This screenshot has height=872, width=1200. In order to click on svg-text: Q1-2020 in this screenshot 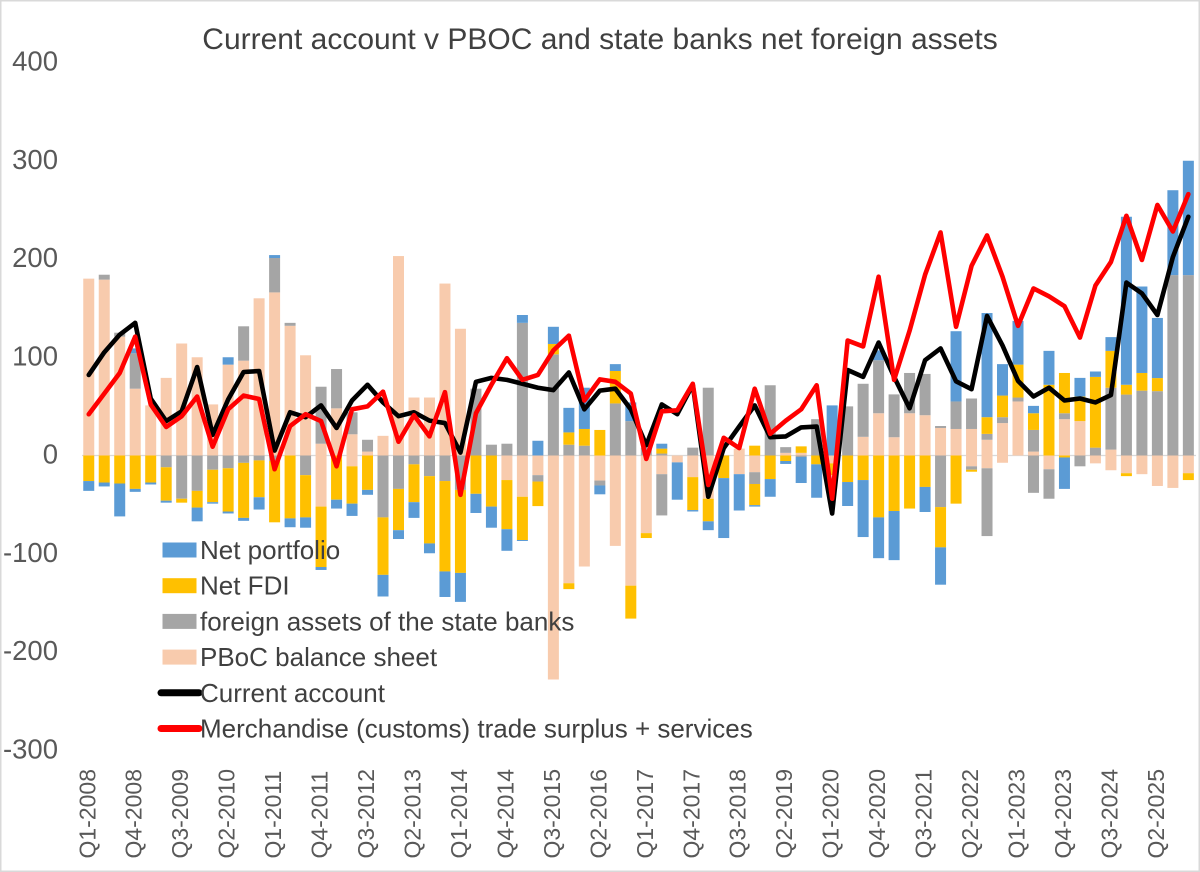, I will do `click(831, 814)`.